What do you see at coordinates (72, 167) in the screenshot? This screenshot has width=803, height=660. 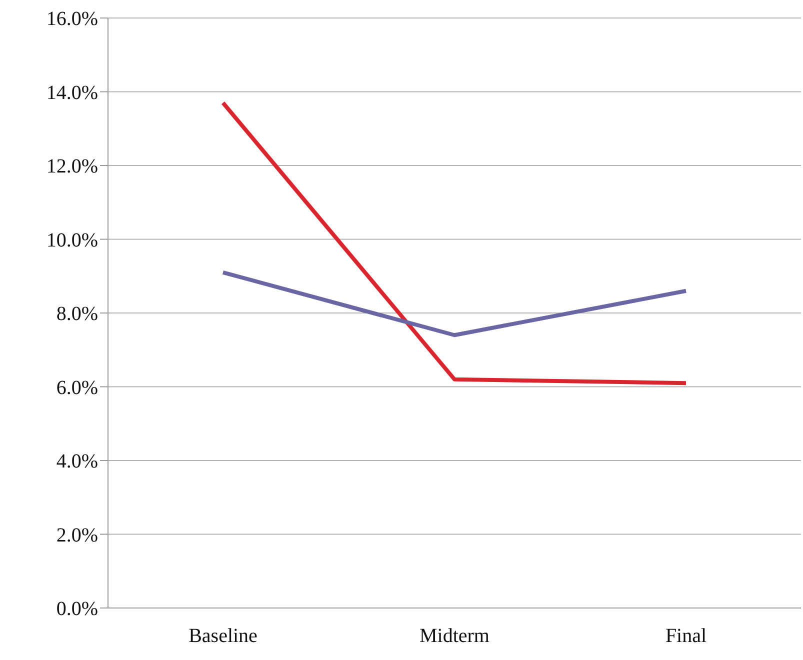 I see `y-tick-label: 12.0%` at bounding box center [72, 167].